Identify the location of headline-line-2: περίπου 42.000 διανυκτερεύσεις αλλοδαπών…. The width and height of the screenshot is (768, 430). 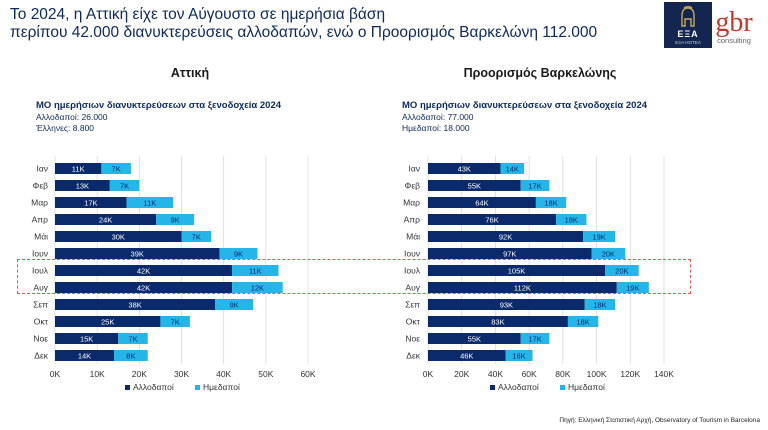
(304, 32).